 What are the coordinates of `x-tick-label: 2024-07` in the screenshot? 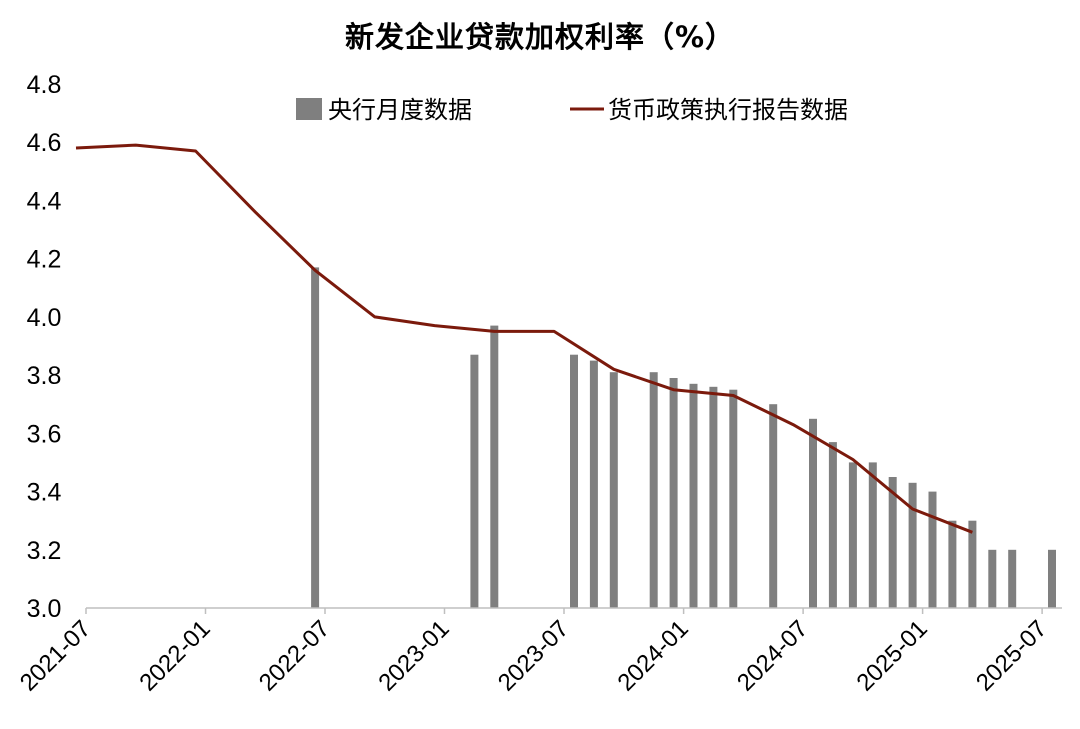 It's located at (772, 655).